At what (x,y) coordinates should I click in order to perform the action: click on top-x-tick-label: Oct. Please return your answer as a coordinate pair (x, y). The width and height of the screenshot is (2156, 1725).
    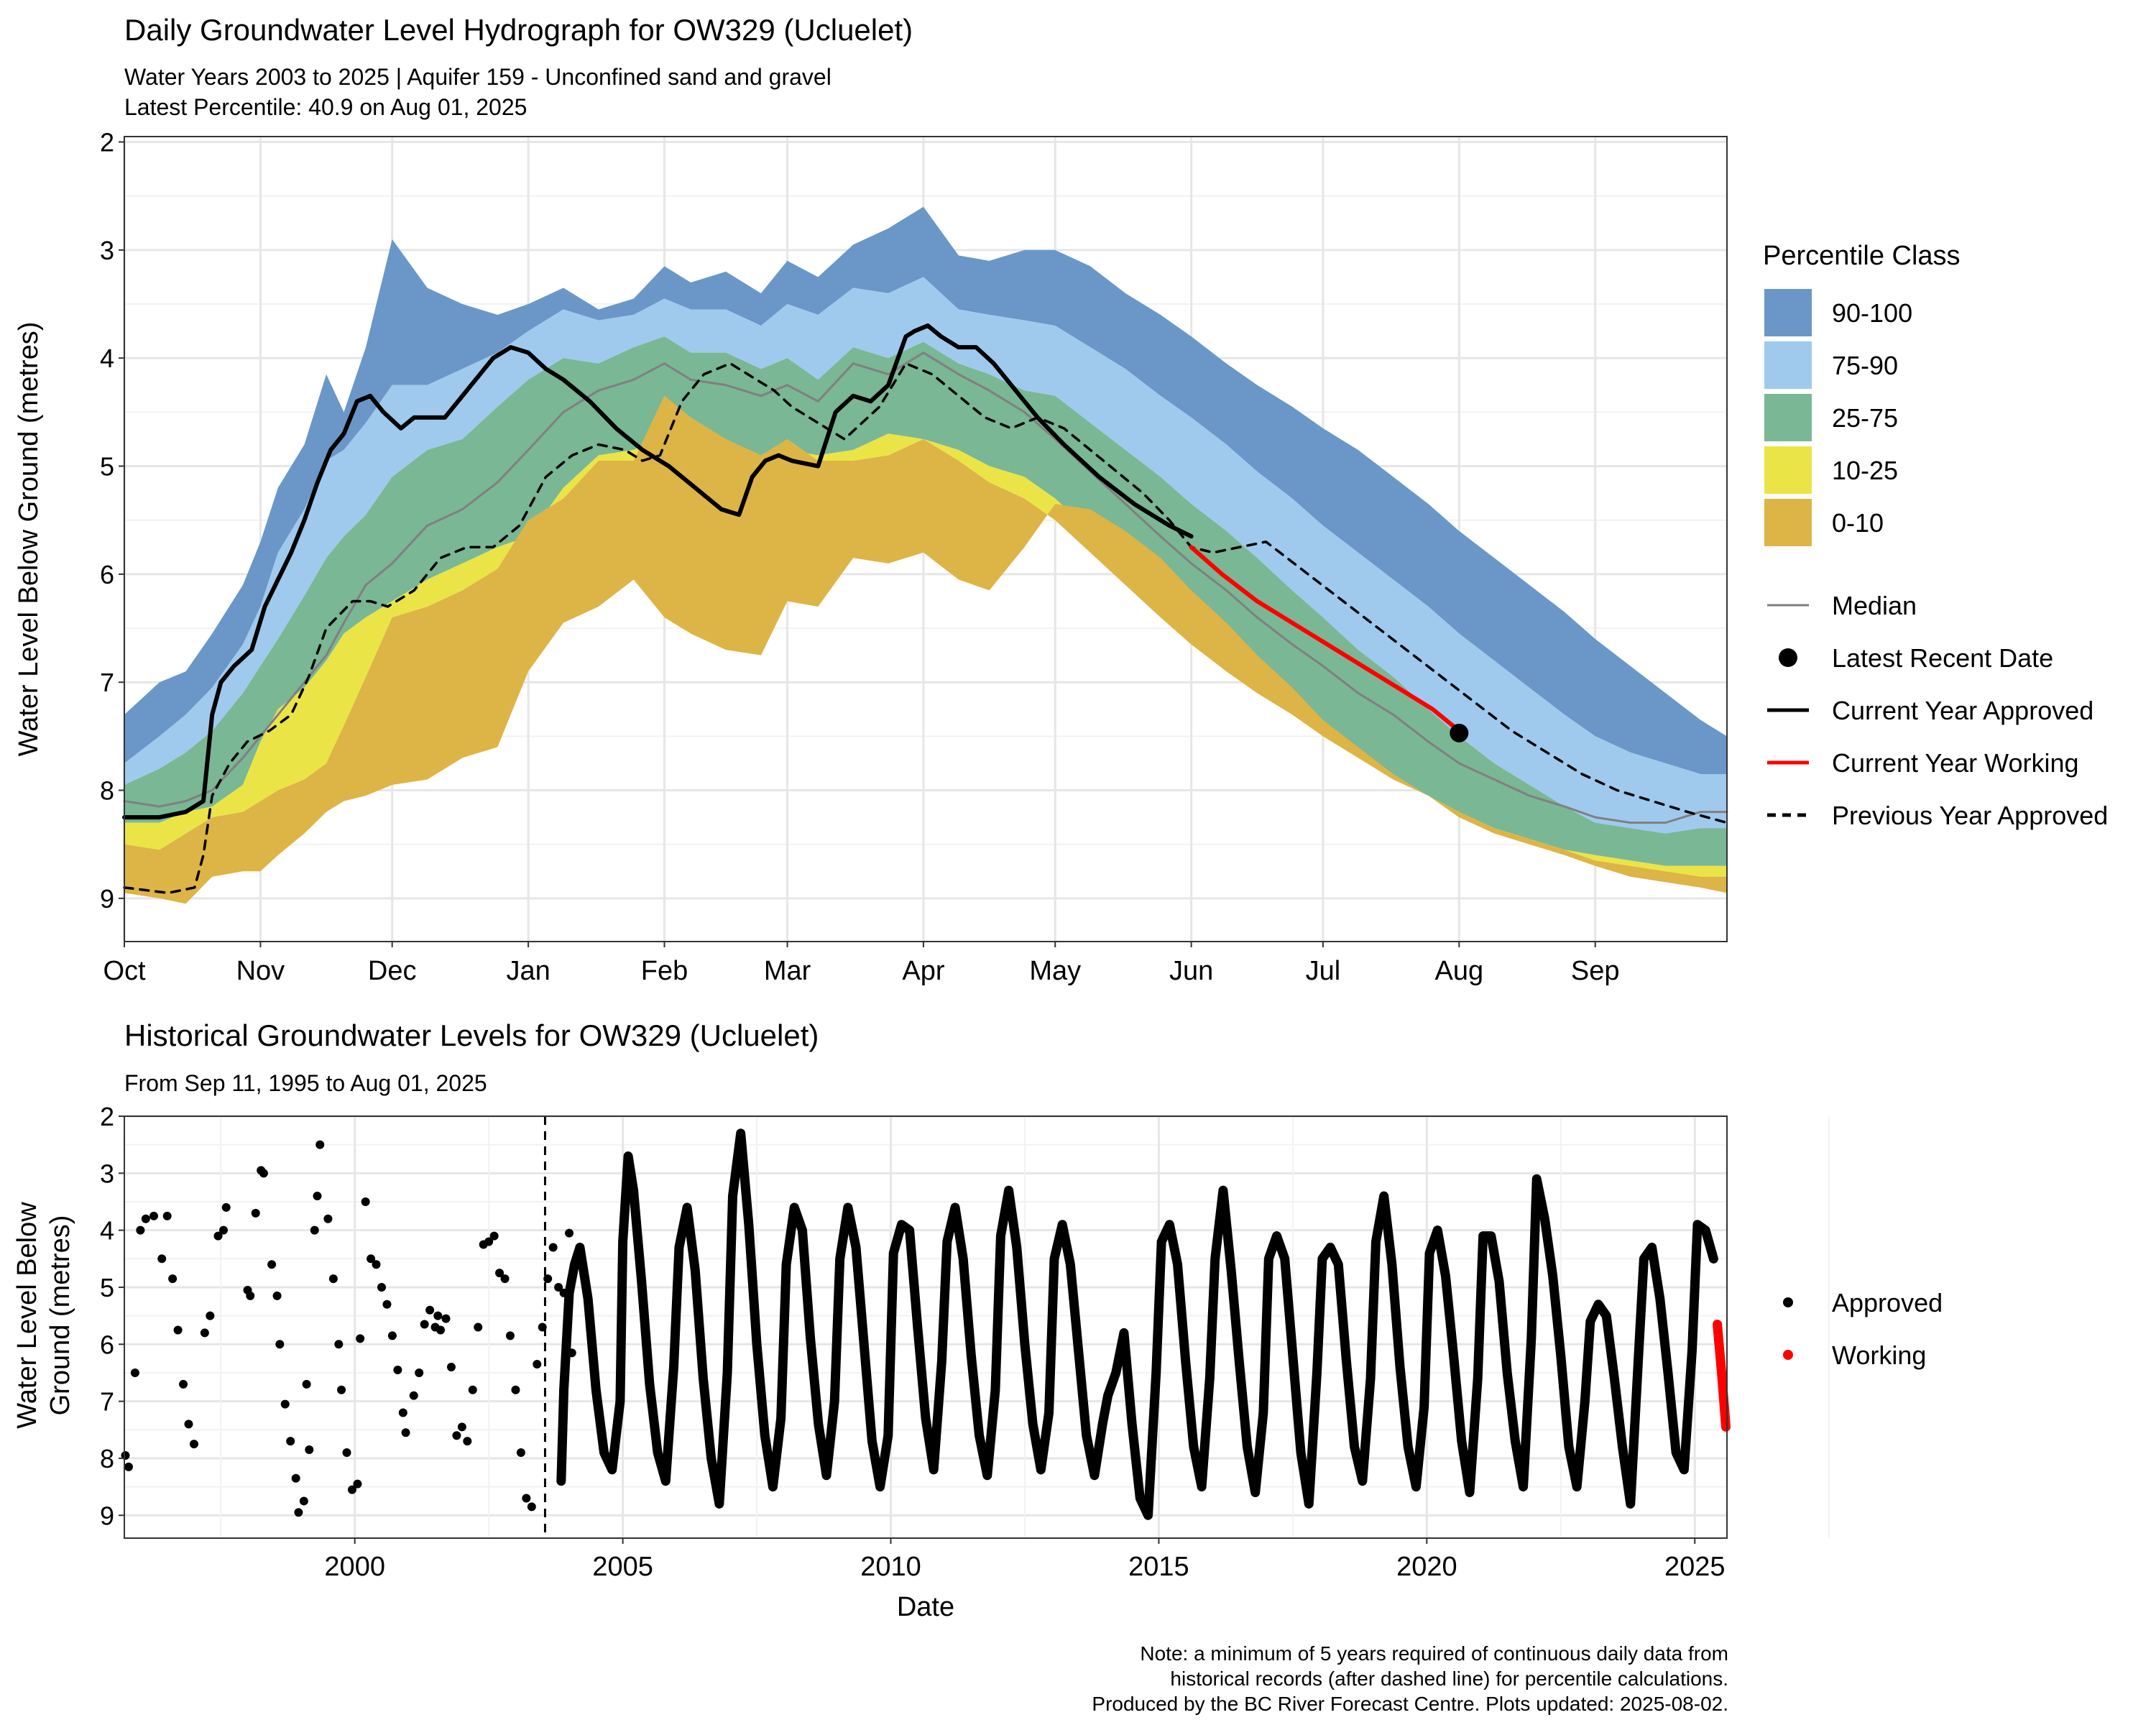
    Looking at the image, I should click on (125, 971).